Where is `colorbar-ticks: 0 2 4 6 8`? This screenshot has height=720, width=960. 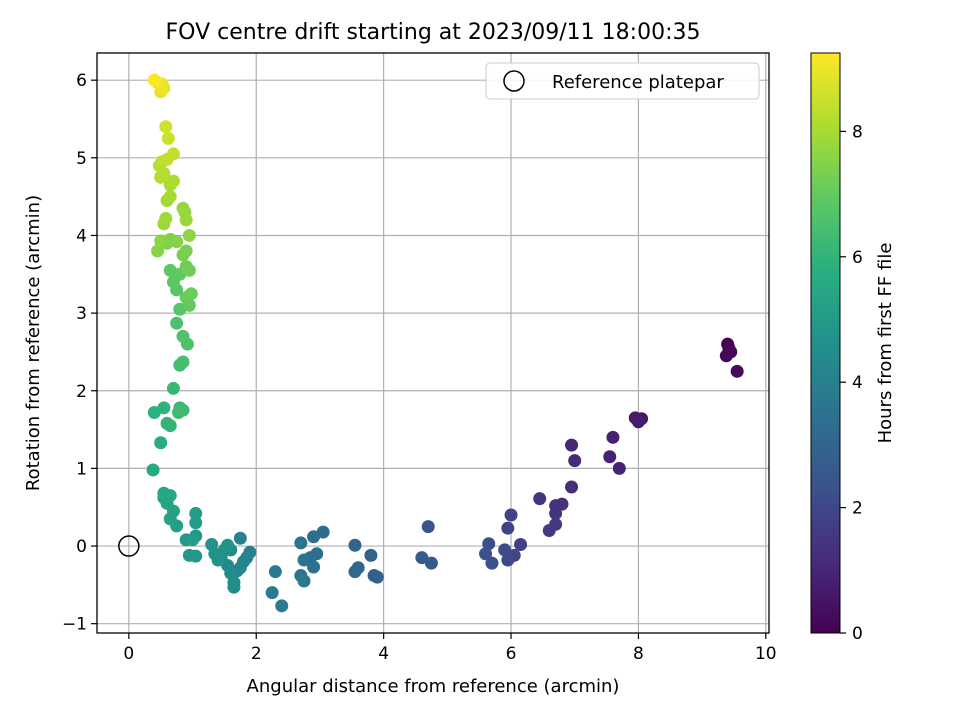 colorbar-ticks: 0 2 4 6 8 is located at coordinates (851, 383).